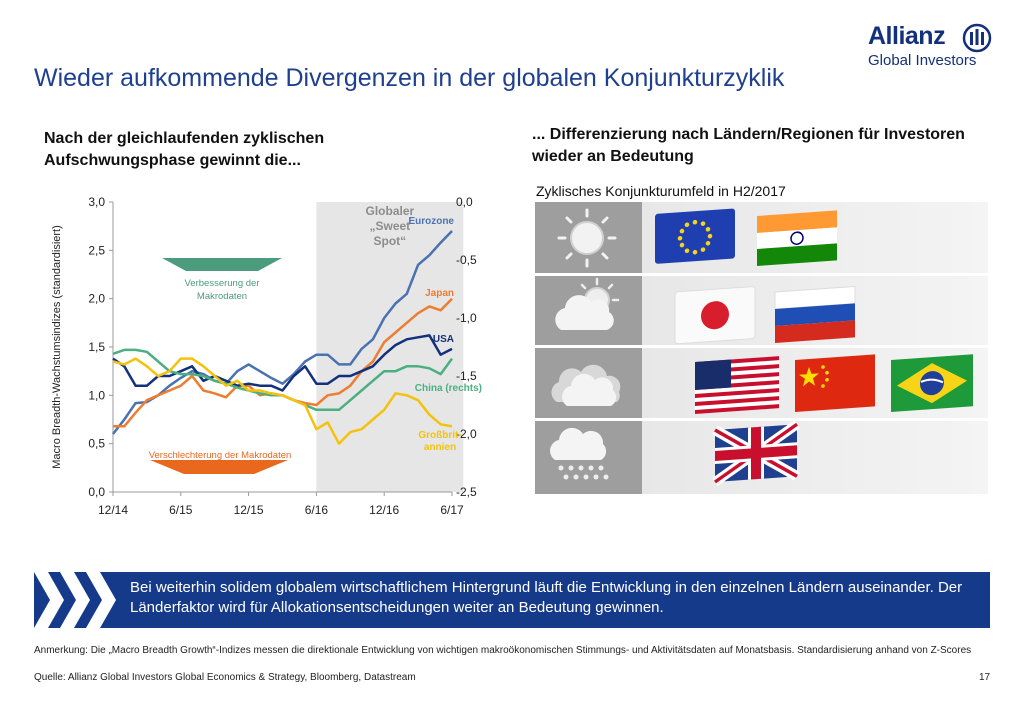  I want to click on flag-usa-icon, so click(737, 385).